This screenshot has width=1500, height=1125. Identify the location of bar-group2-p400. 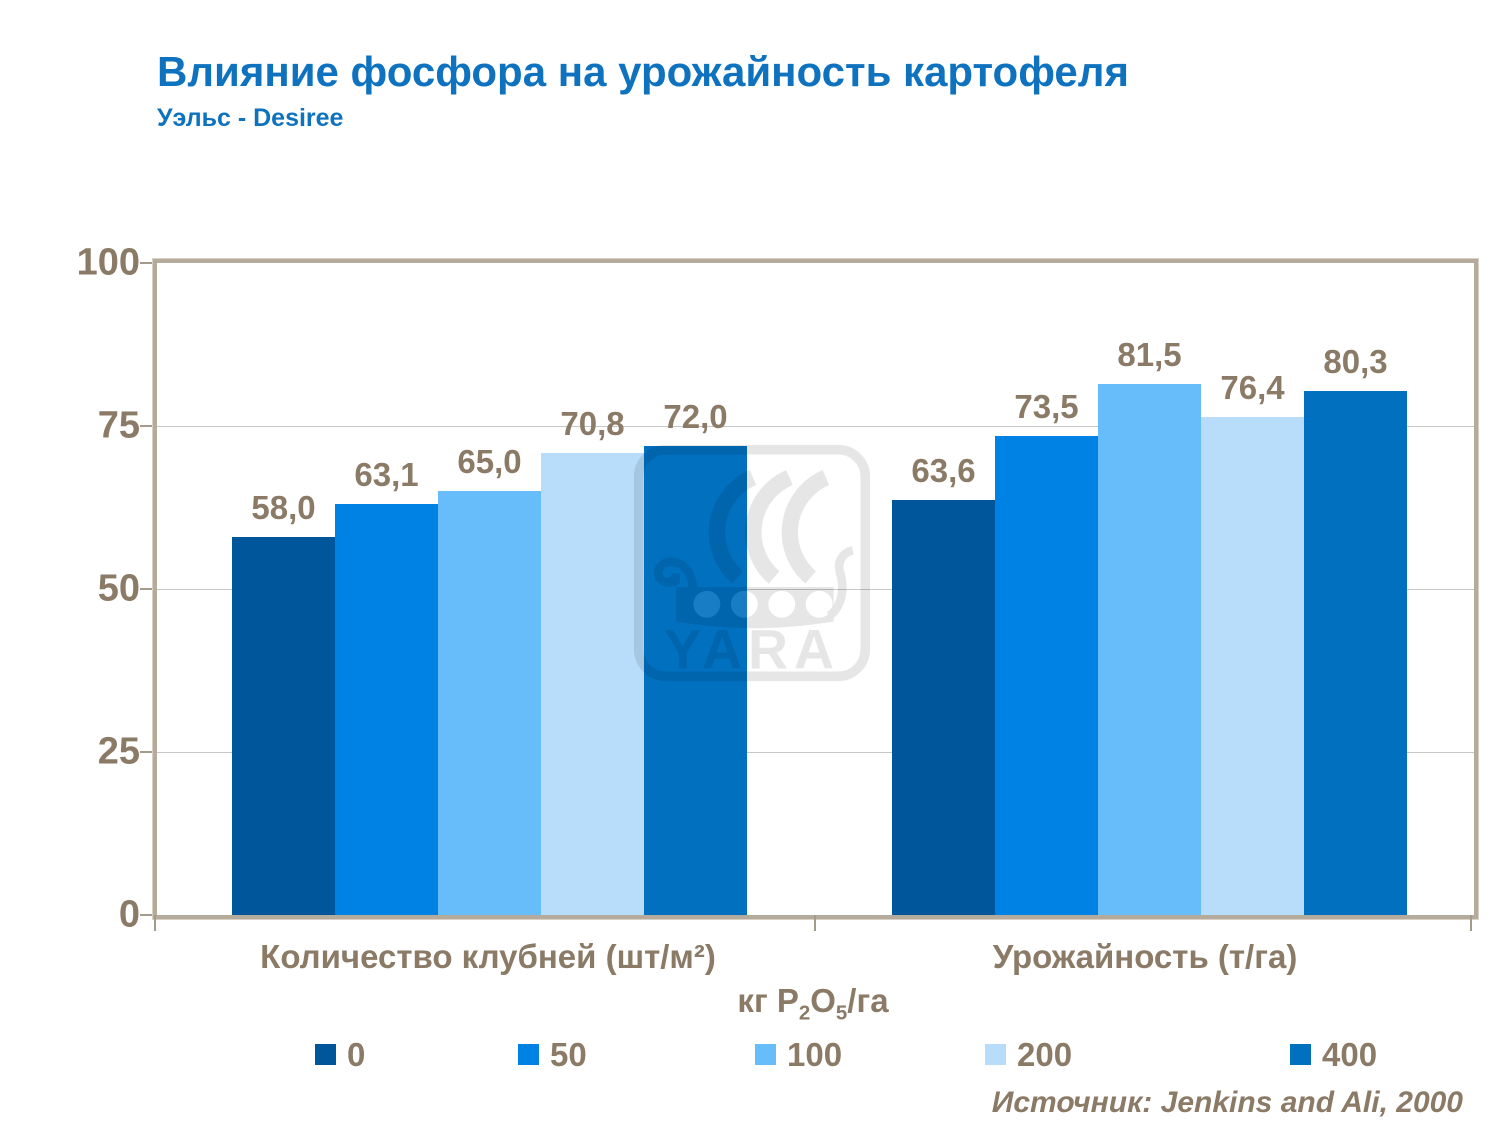
(1355, 653).